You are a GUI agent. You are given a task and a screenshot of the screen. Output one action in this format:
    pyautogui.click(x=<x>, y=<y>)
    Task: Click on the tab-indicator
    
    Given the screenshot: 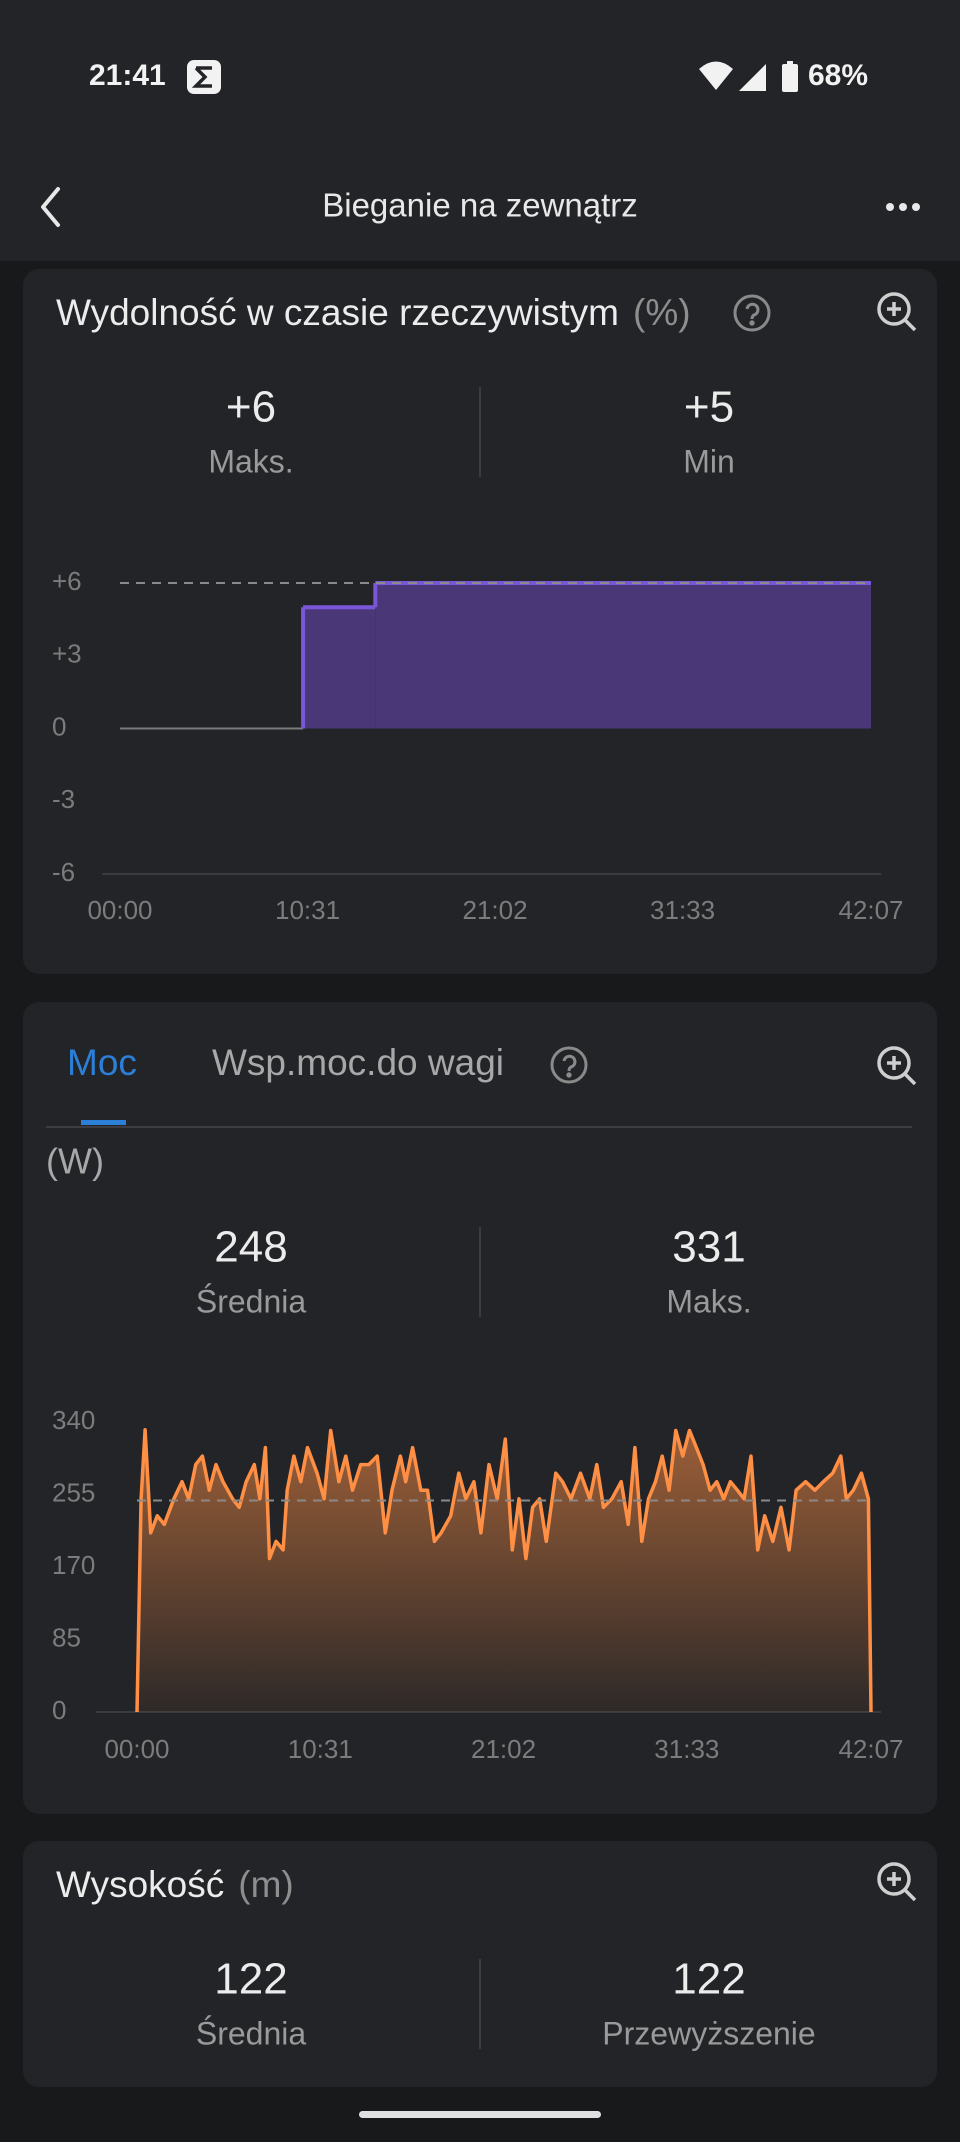 What is the action you would take?
    pyautogui.click(x=103, y=1122)
    